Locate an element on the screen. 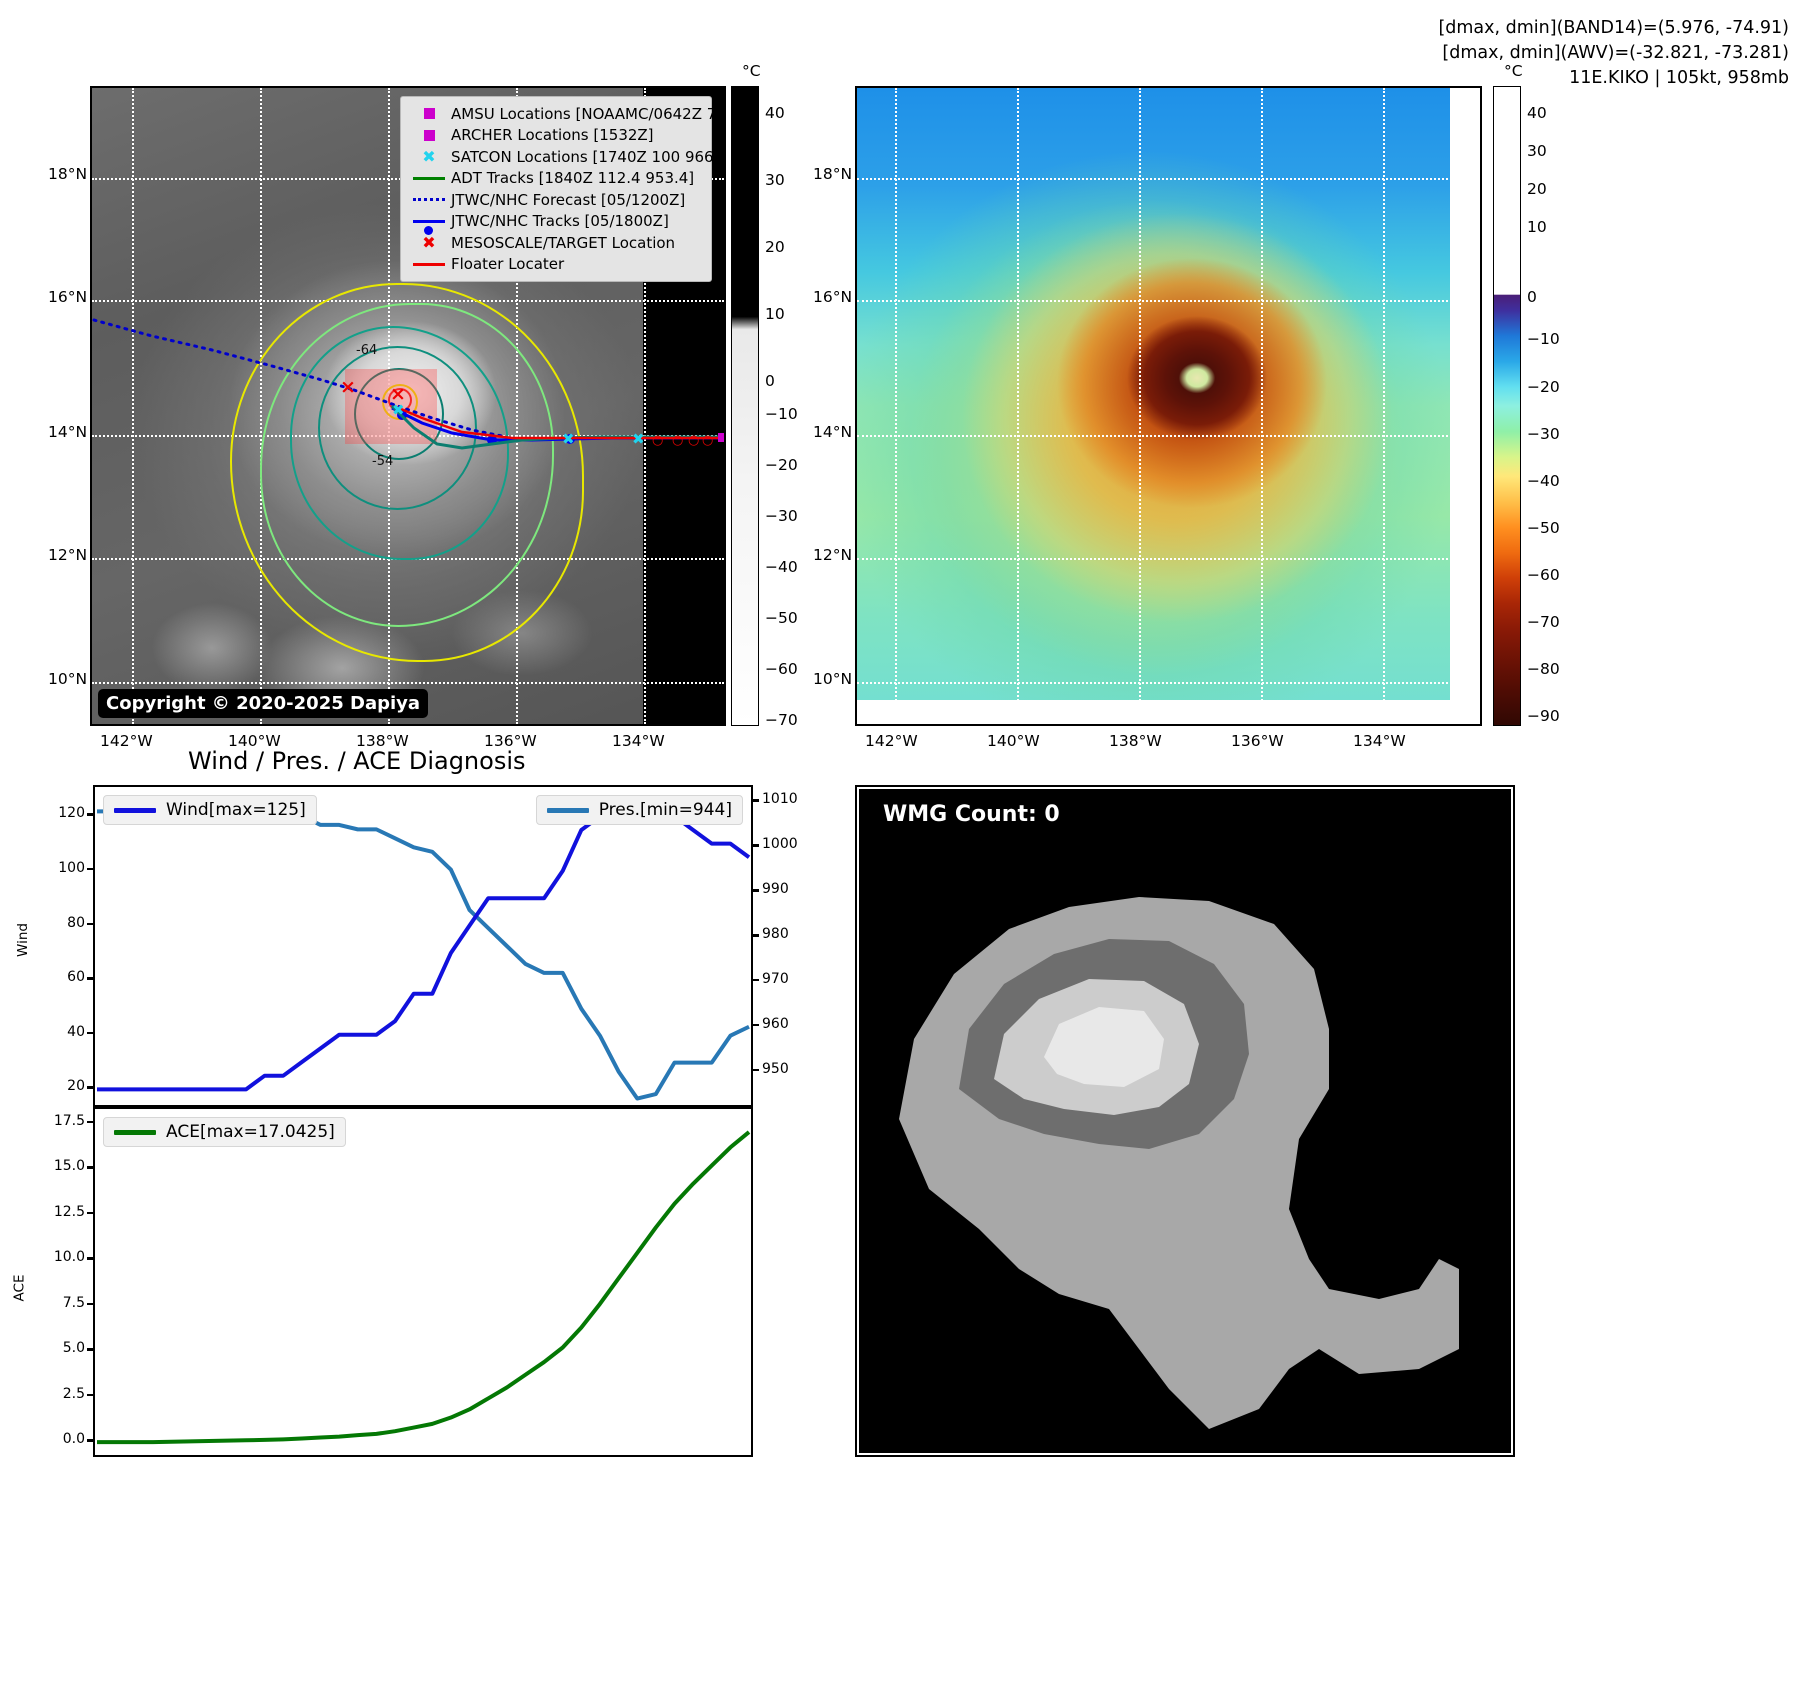 Image resolution: width=1801 pixels, height=1690 pixels. legend-item-mesoscale-target-location: ✖ MESOSCALE/TARGET Location is located at coordinates (555, 243).